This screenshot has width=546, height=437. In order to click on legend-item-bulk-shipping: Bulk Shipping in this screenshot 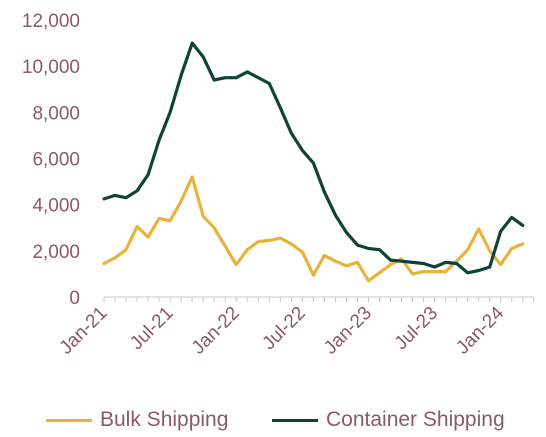, I will do `click(137, 420)`.